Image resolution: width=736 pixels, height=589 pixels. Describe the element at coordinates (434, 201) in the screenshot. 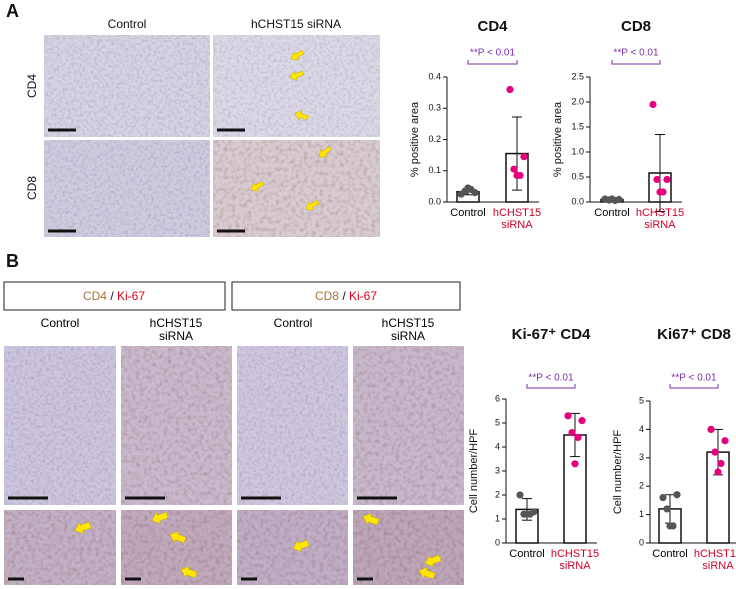

I see `y-tick-label: 0.0` at that location.